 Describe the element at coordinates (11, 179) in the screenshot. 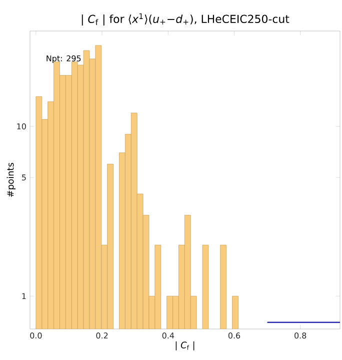

I see `y-axis-title: #points` at that location.